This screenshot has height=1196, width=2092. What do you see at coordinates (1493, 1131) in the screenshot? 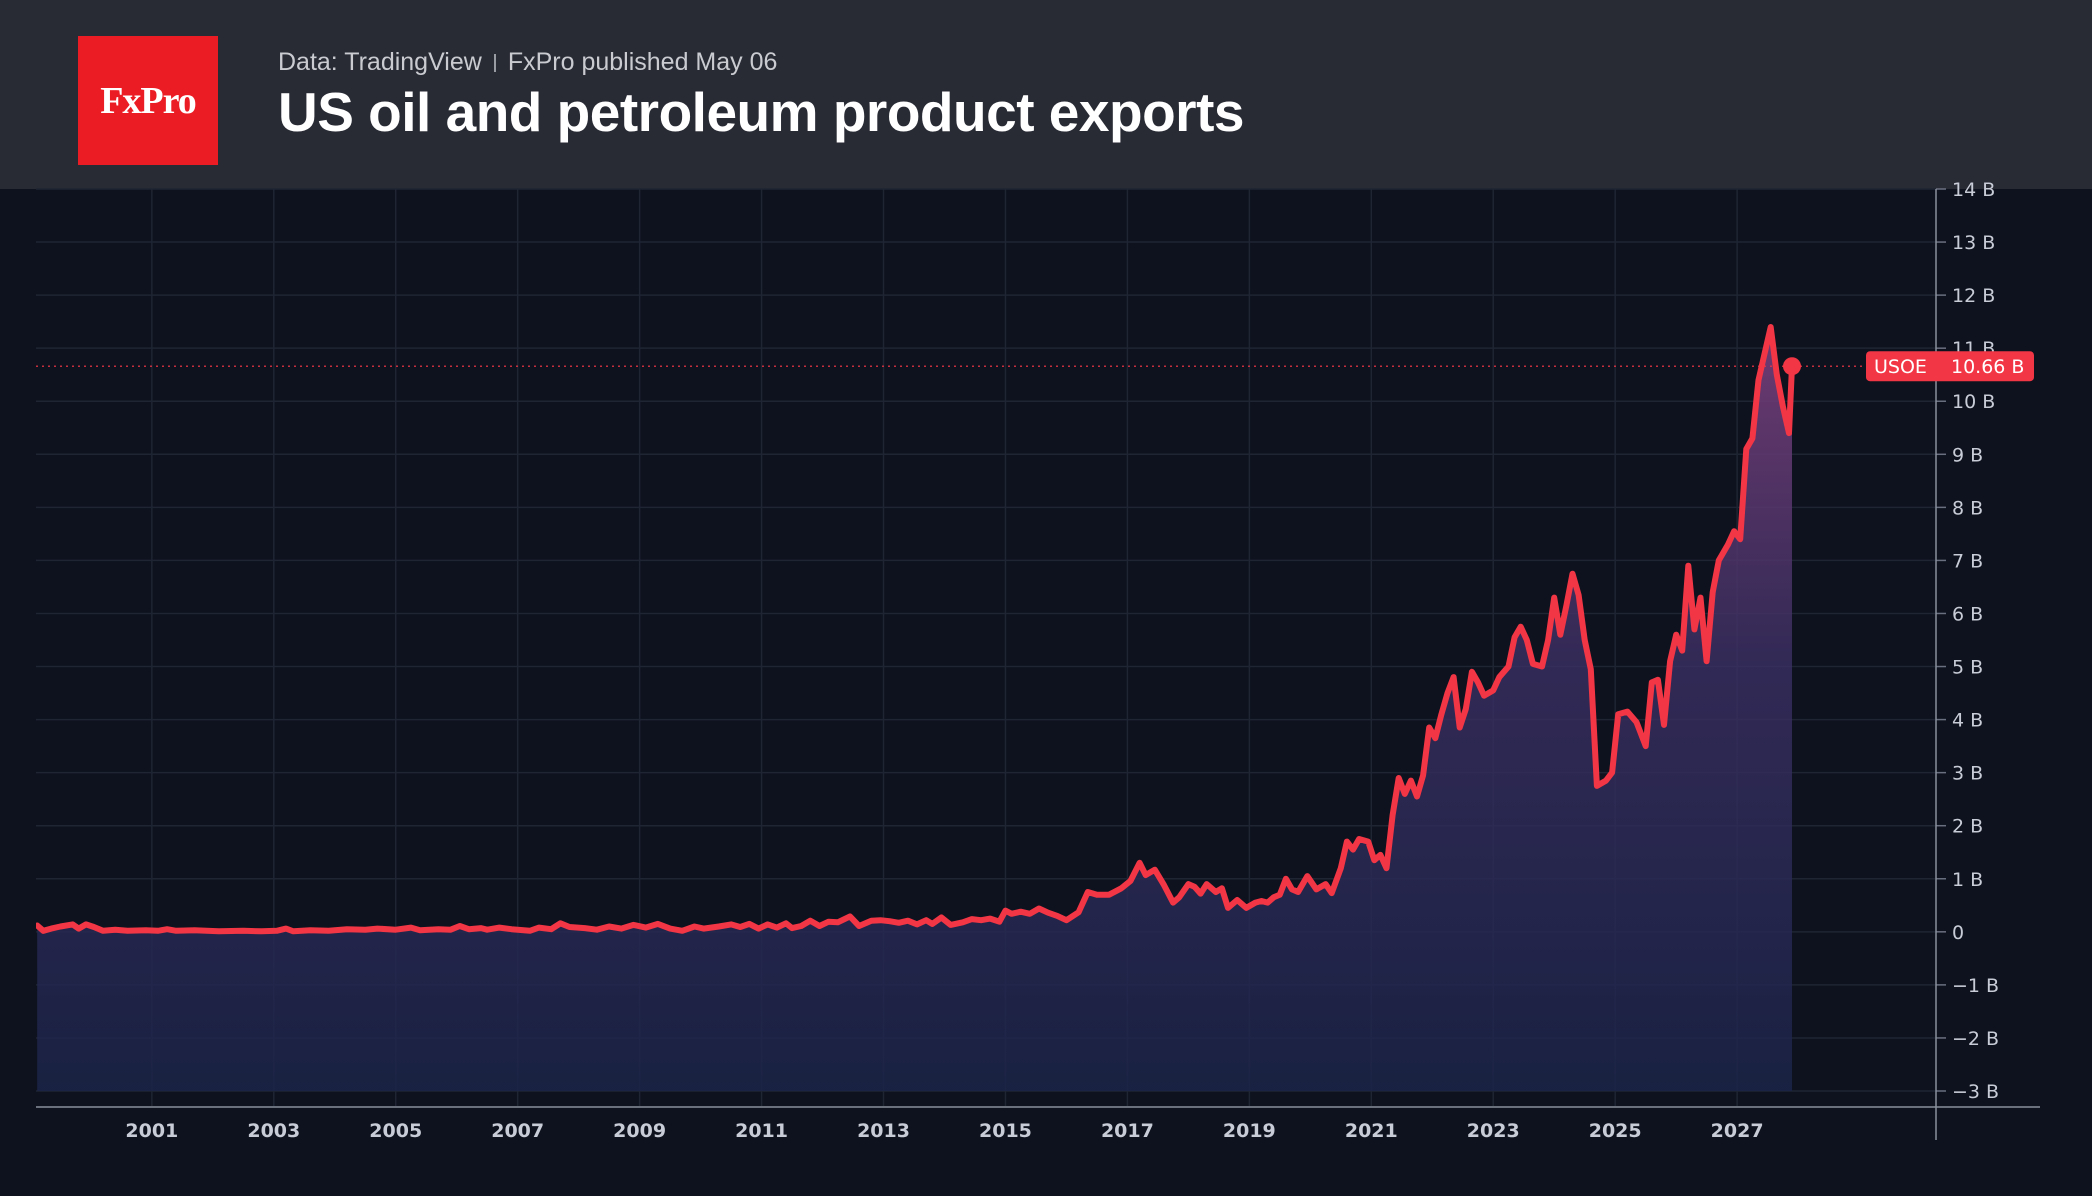
I see `x-tick-label: 2023` at bounding box center [1493, 1131].